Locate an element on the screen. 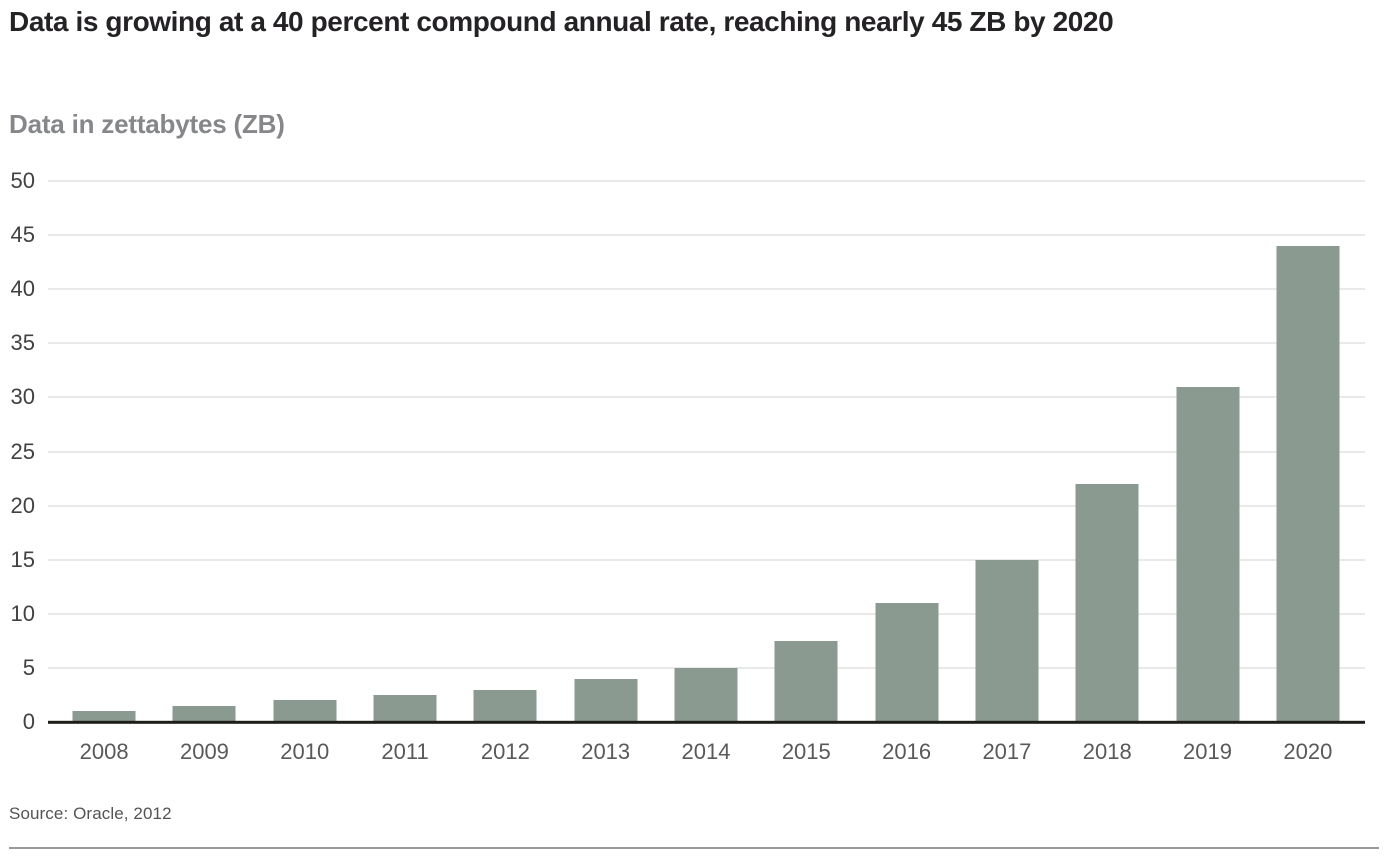 The image size is (1386, 860). source-note: Source: Oracle, 2012 is located at coordinates (90, 813).